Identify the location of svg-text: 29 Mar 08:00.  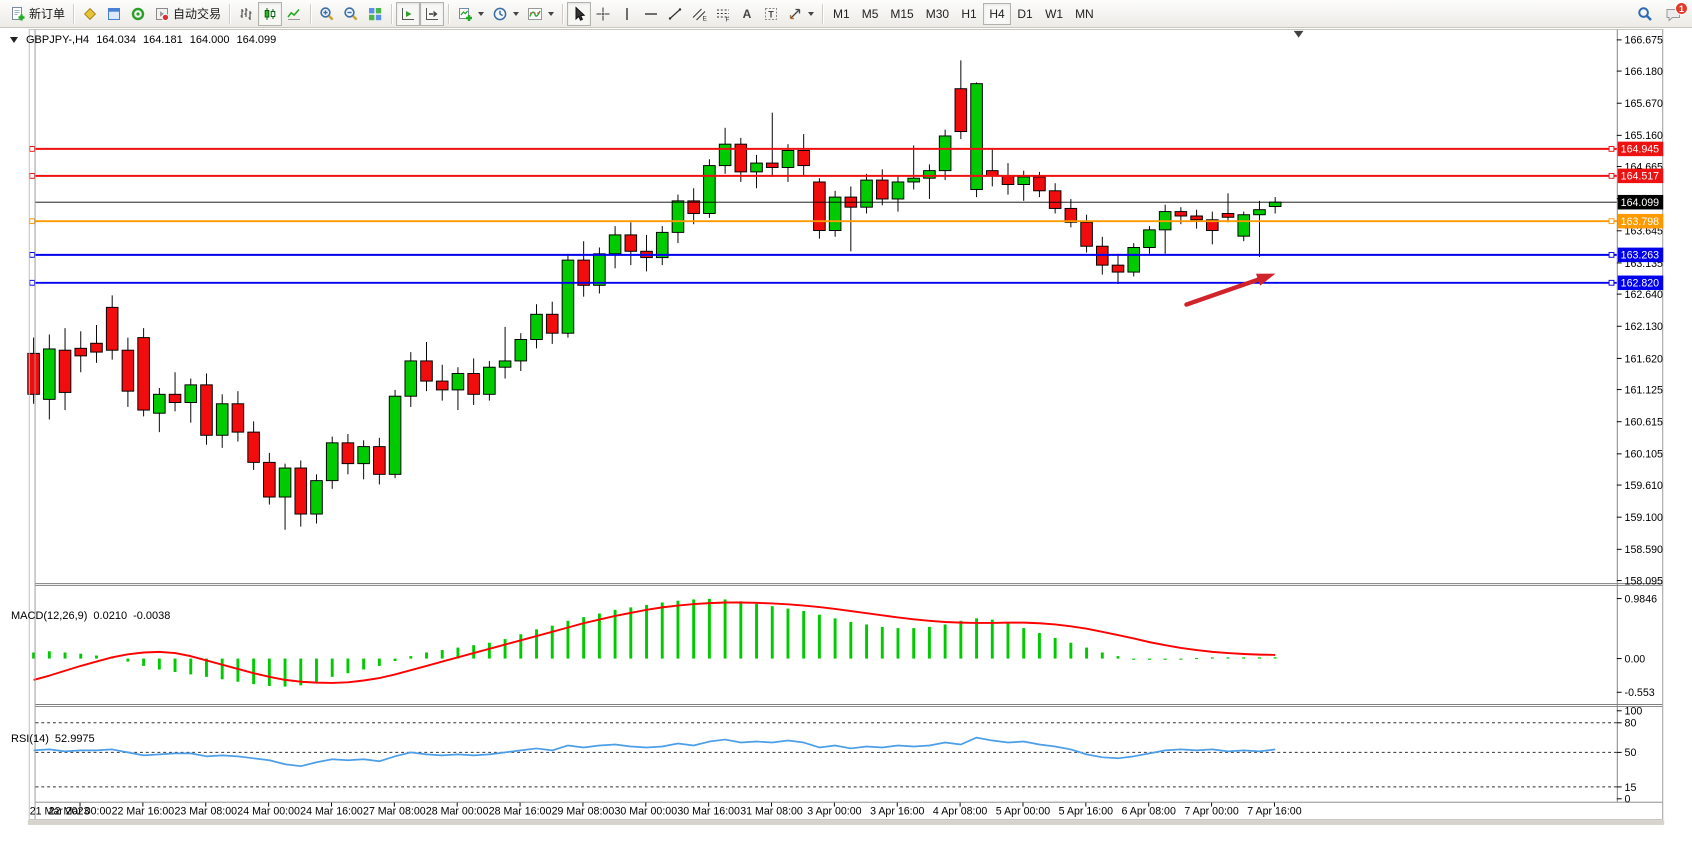
(583, 811).